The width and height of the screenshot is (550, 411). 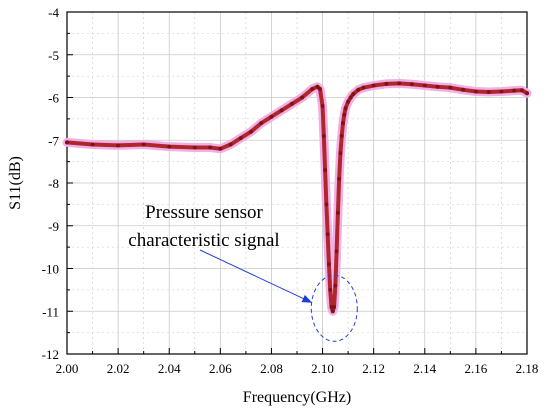 What do you see at coordinates (50, 311) in the screenshot?
I see `y-tick-label-7: -11` at bounding box center [50, 311].